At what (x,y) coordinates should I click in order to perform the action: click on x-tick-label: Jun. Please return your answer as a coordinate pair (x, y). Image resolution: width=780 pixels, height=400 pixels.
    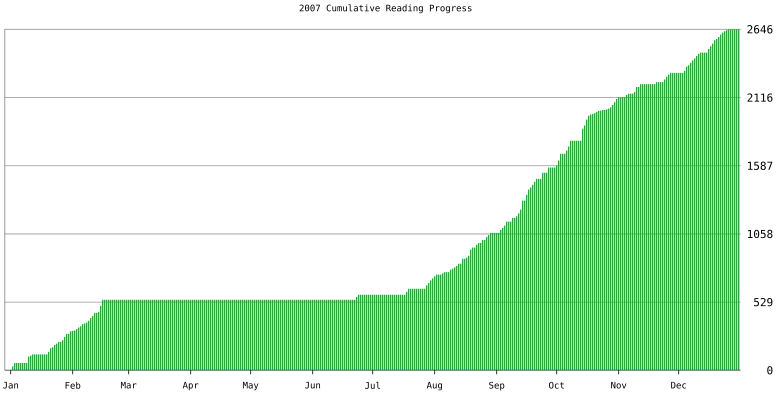
    Looking at the image, I should click on (312, 385).